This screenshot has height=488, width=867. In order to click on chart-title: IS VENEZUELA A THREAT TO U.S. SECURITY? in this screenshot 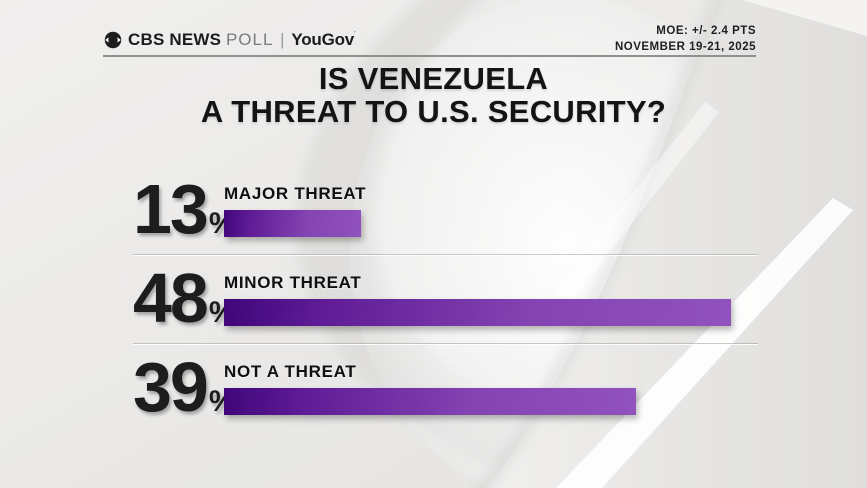, I will do `click(433, 95)`.